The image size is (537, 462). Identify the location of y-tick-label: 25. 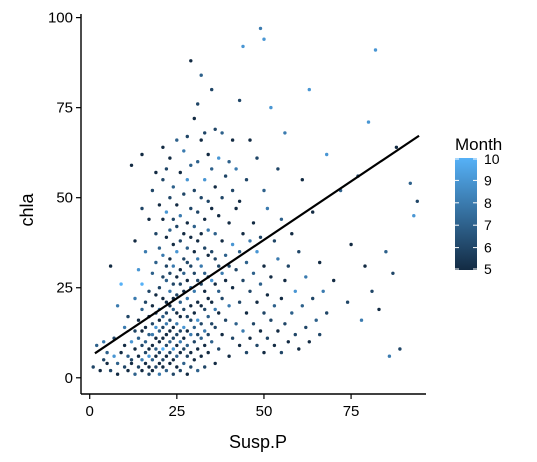
(64, 288).